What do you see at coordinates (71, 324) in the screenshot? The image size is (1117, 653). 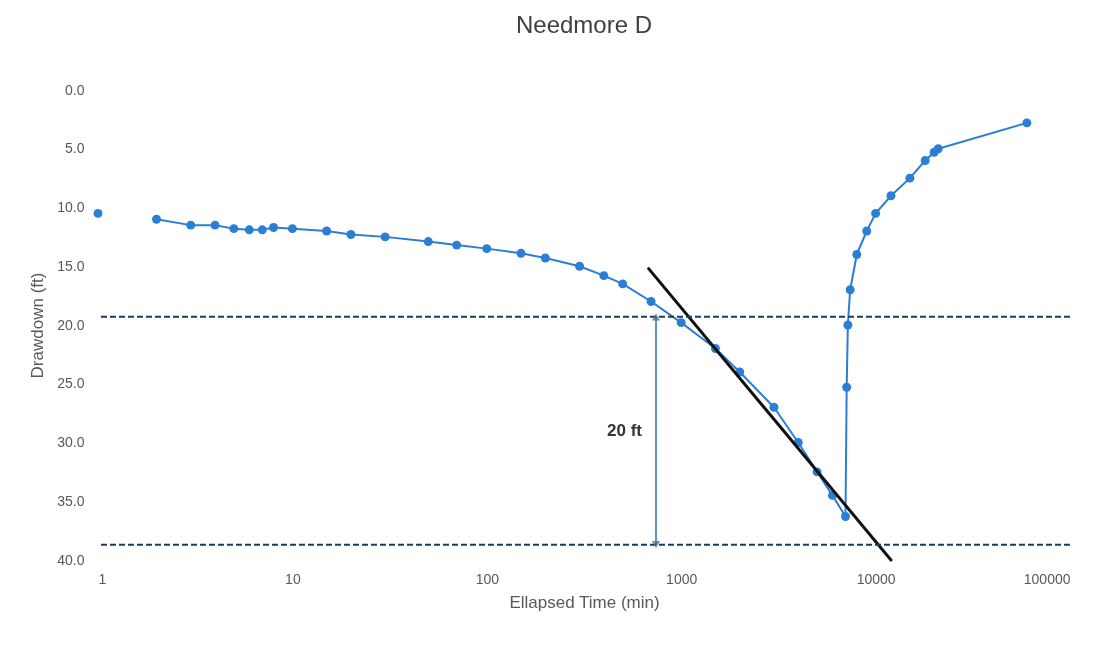 I see `y-tick-label: 20.0` at bounding box center [71, 324].